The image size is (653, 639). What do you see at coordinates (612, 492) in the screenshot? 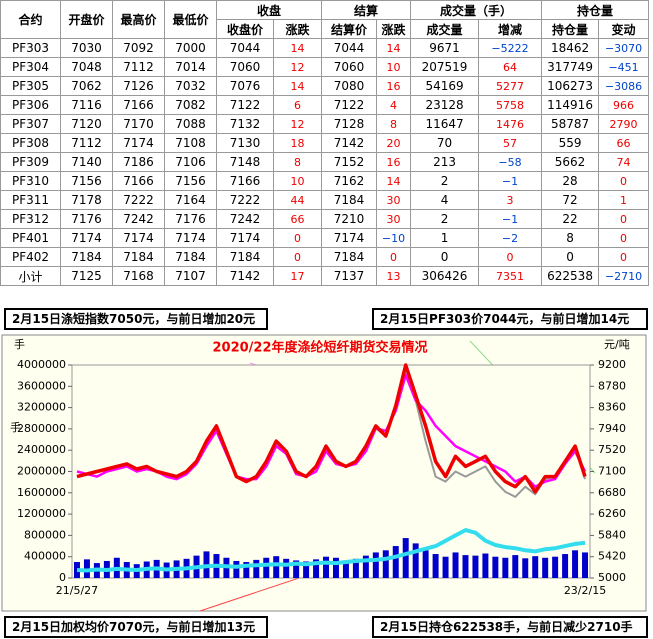
I see `y2-tick-label: 6680` at bounding box center [612, 492].